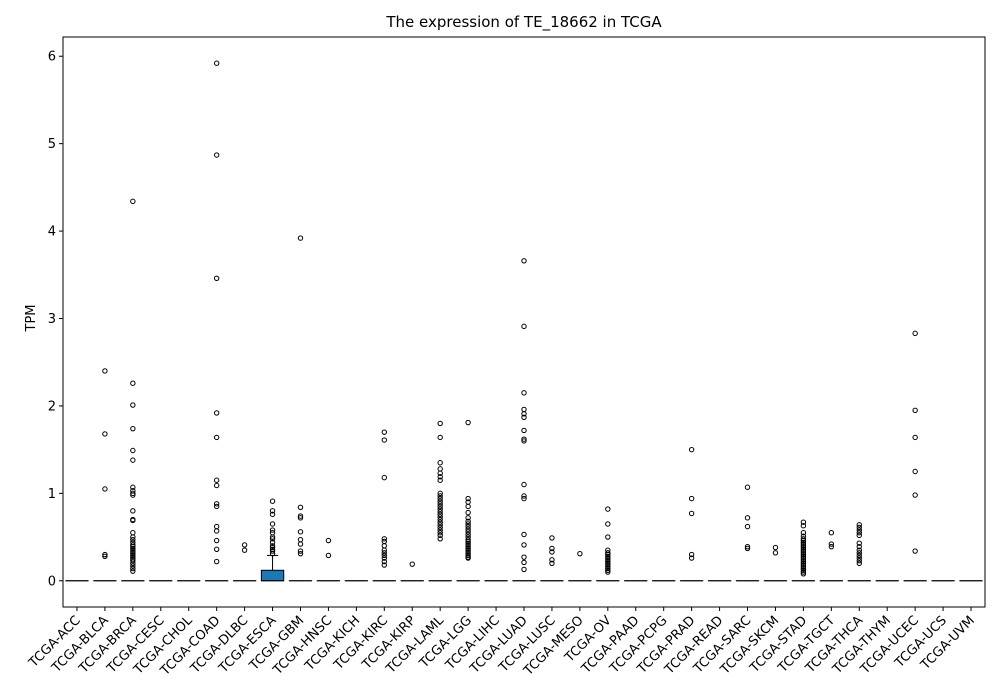  I want to click on y-axis: 0 1 2 3 4 5 6, so click(55, 319).